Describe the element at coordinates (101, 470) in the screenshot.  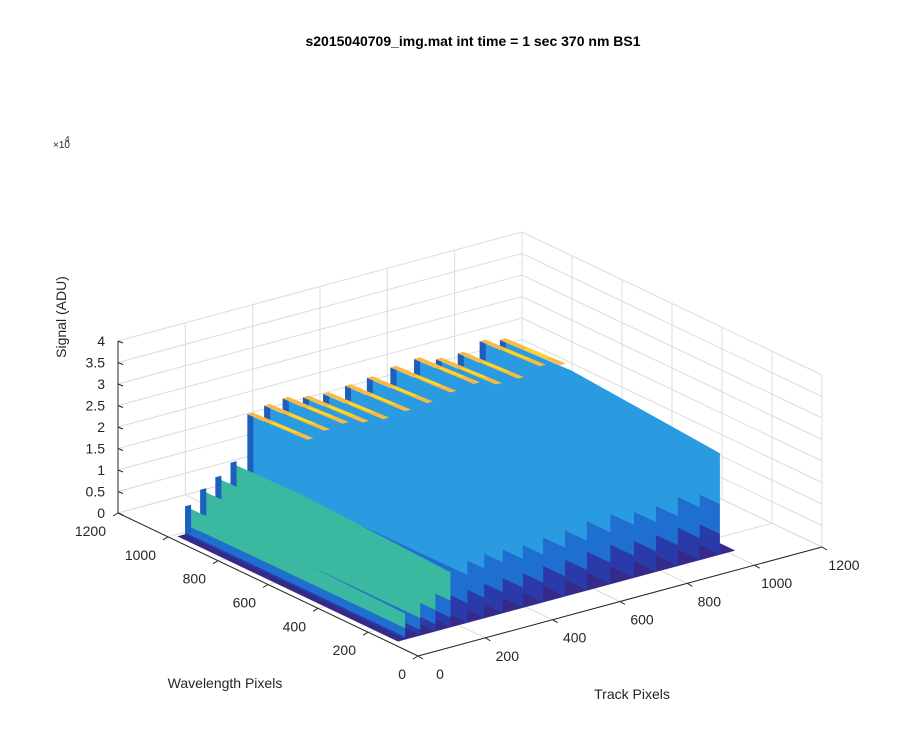
I see `z-tick-label: 1` at that location.